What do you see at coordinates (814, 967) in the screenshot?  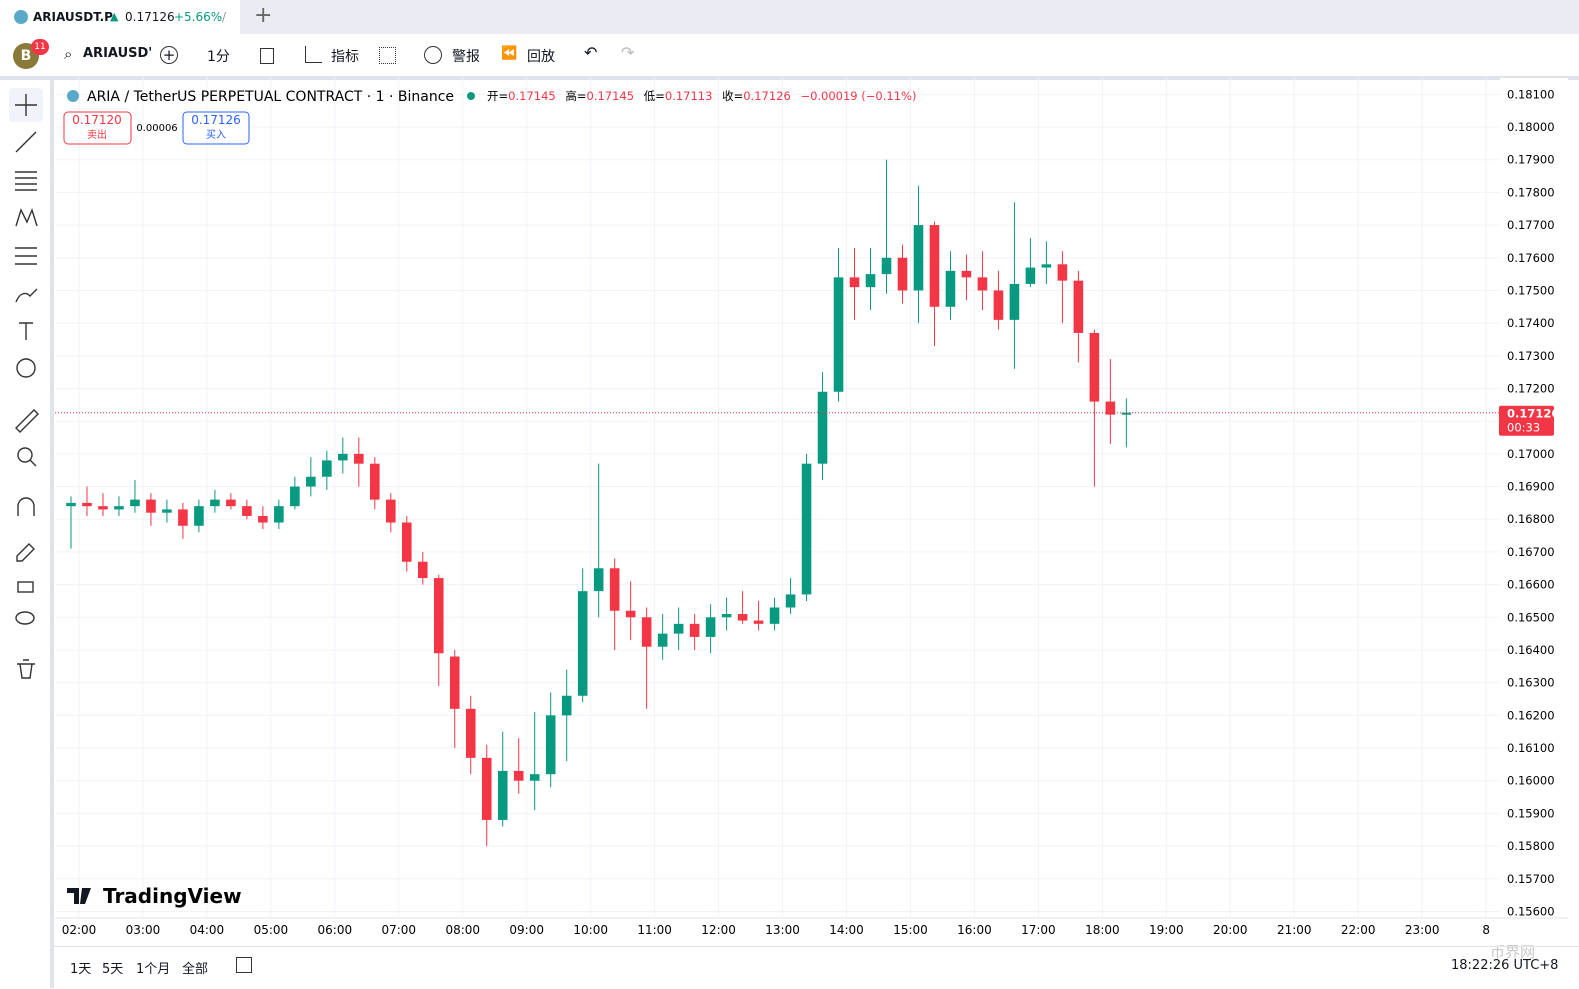 I see `bottom-bar: 1天 5天 1个月 全部 18:22:26 UTC+8` at bounding box center [814, 967].